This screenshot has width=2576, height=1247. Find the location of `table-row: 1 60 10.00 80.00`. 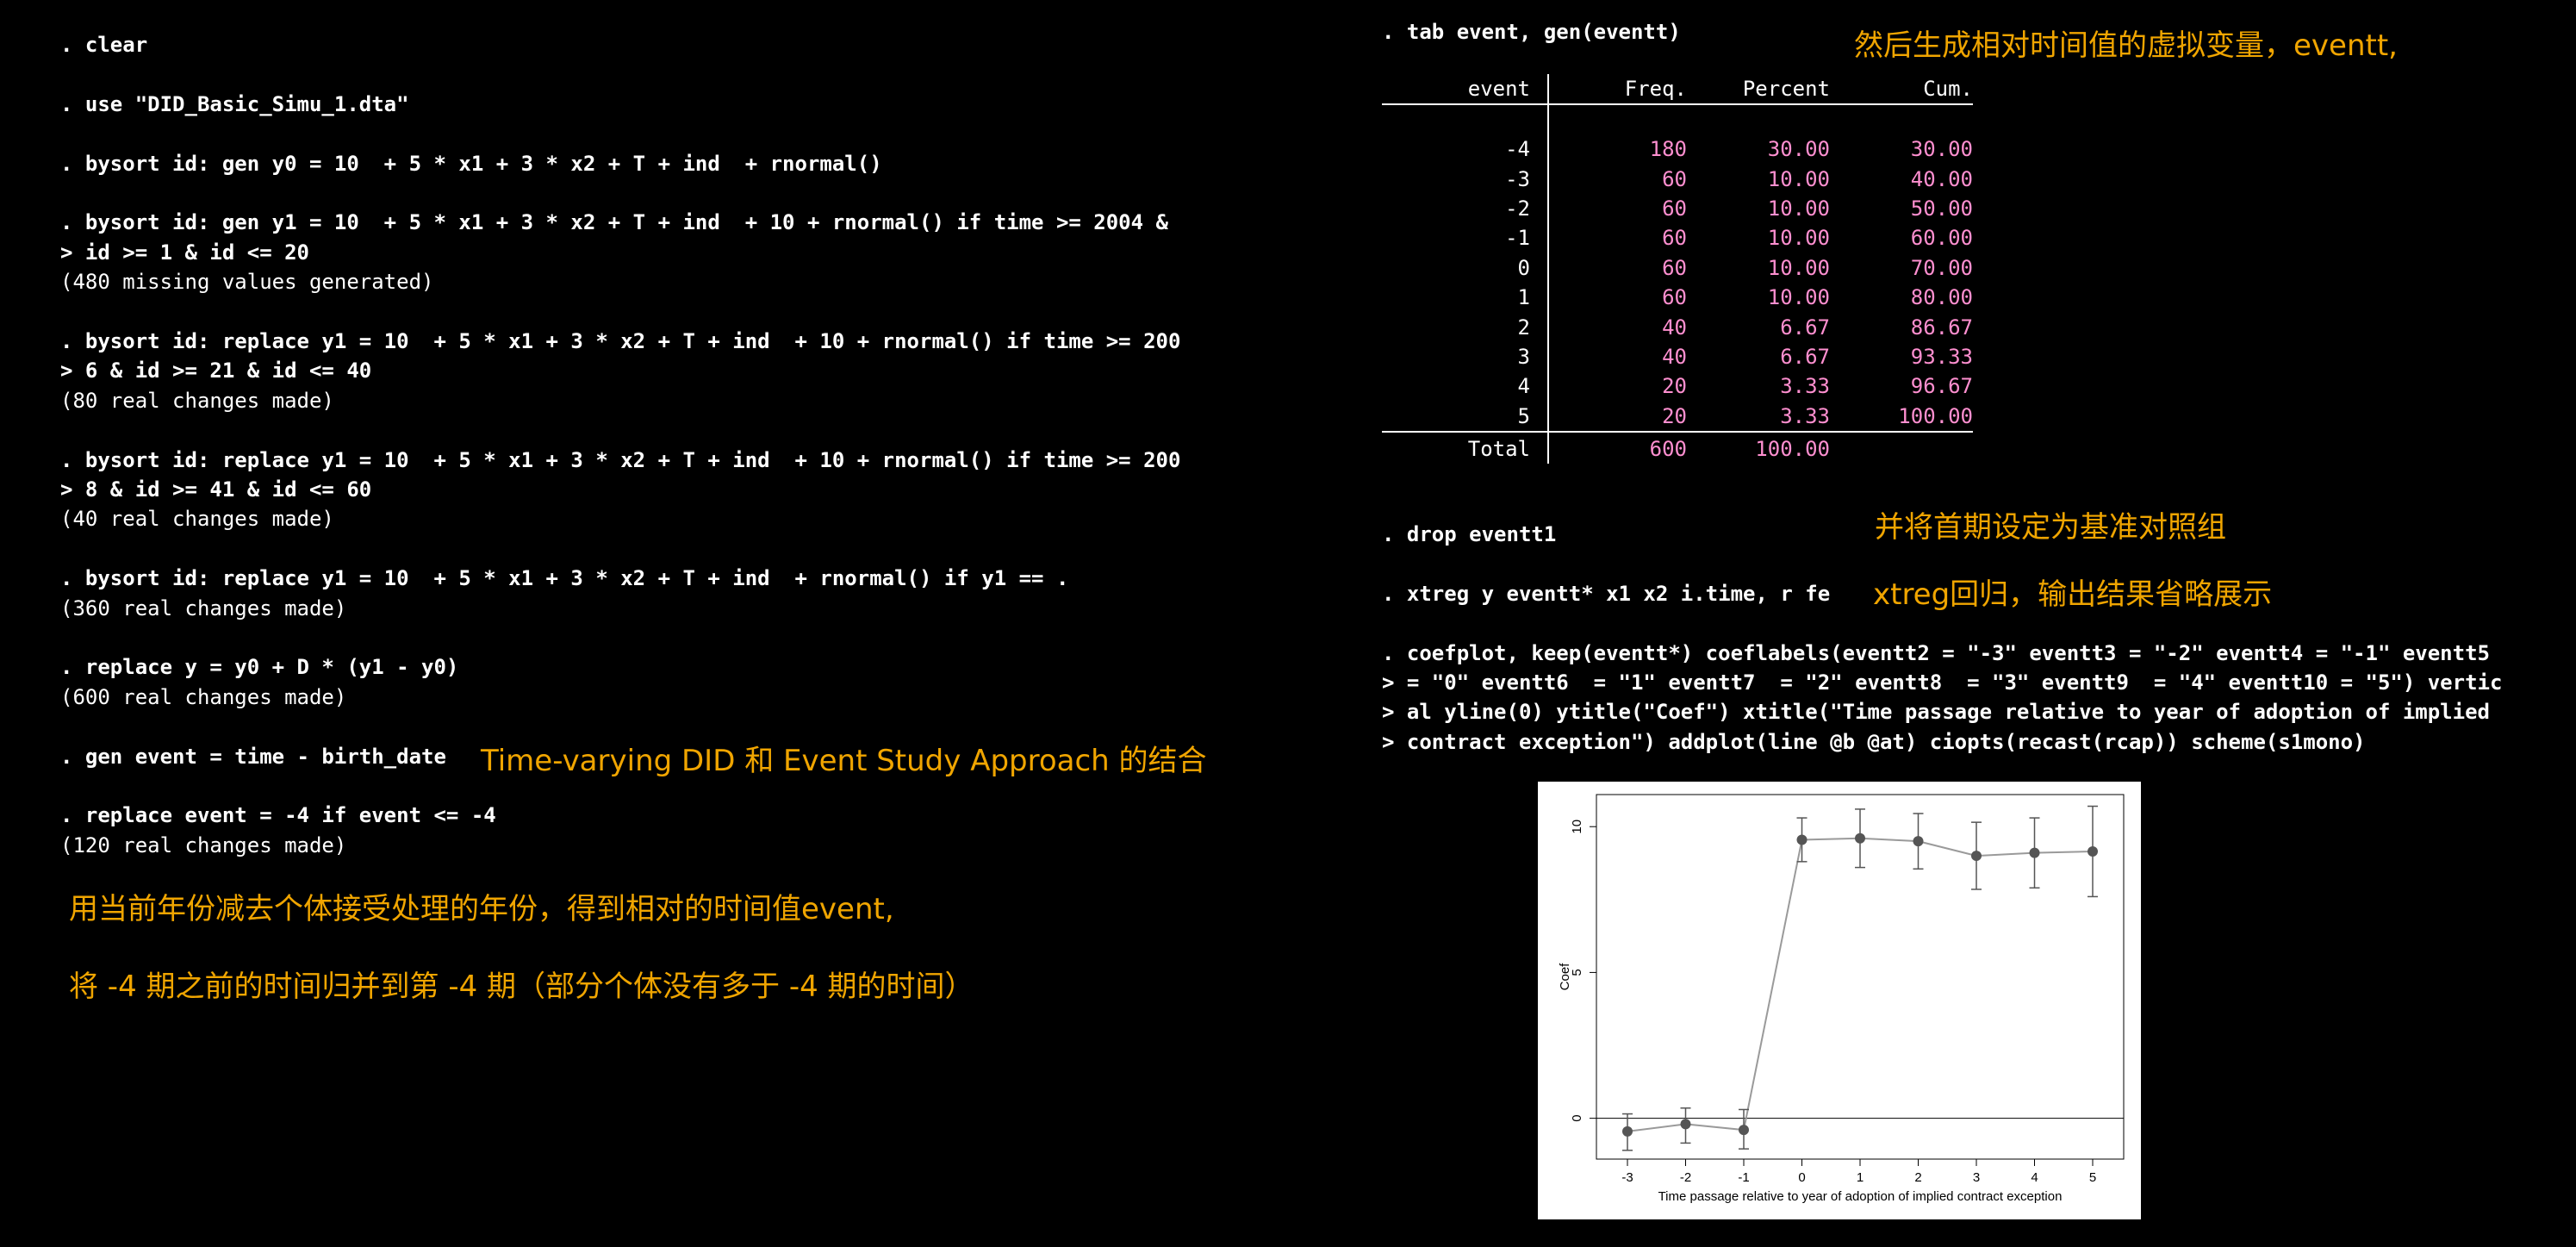

table-row: 1 60 10.00 80.00 is located at coordinates (1678, 297).